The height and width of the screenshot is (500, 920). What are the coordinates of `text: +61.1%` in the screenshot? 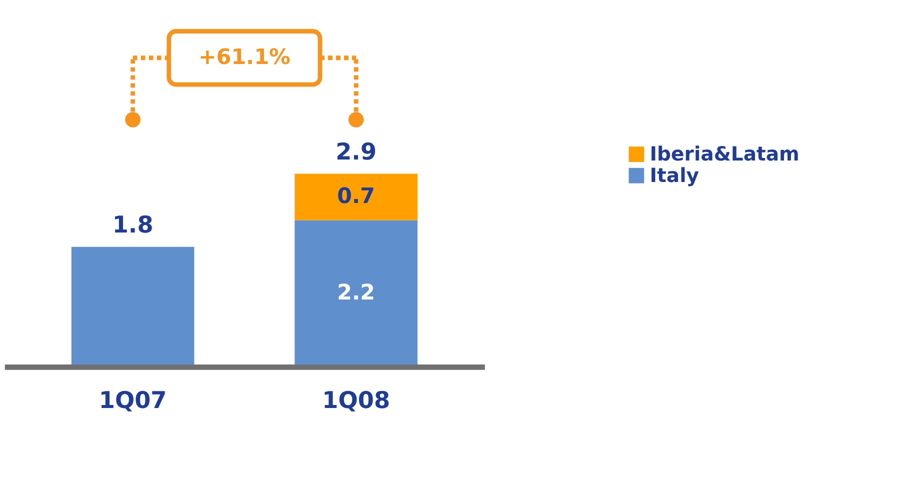 It's located at (244, 57).